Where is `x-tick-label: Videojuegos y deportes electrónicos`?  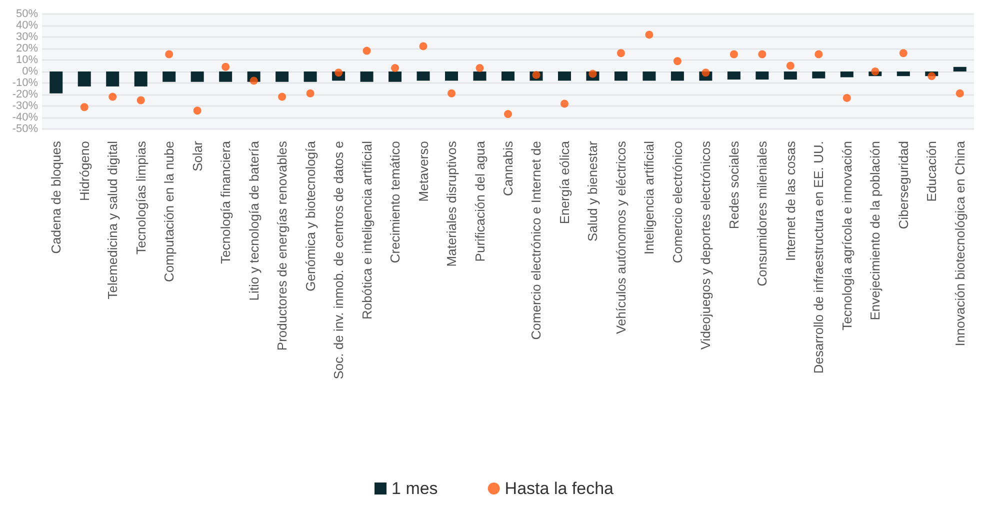 x-tick-label: Videojuegos y deportes electrónicos is located at coordinates (706, 245).